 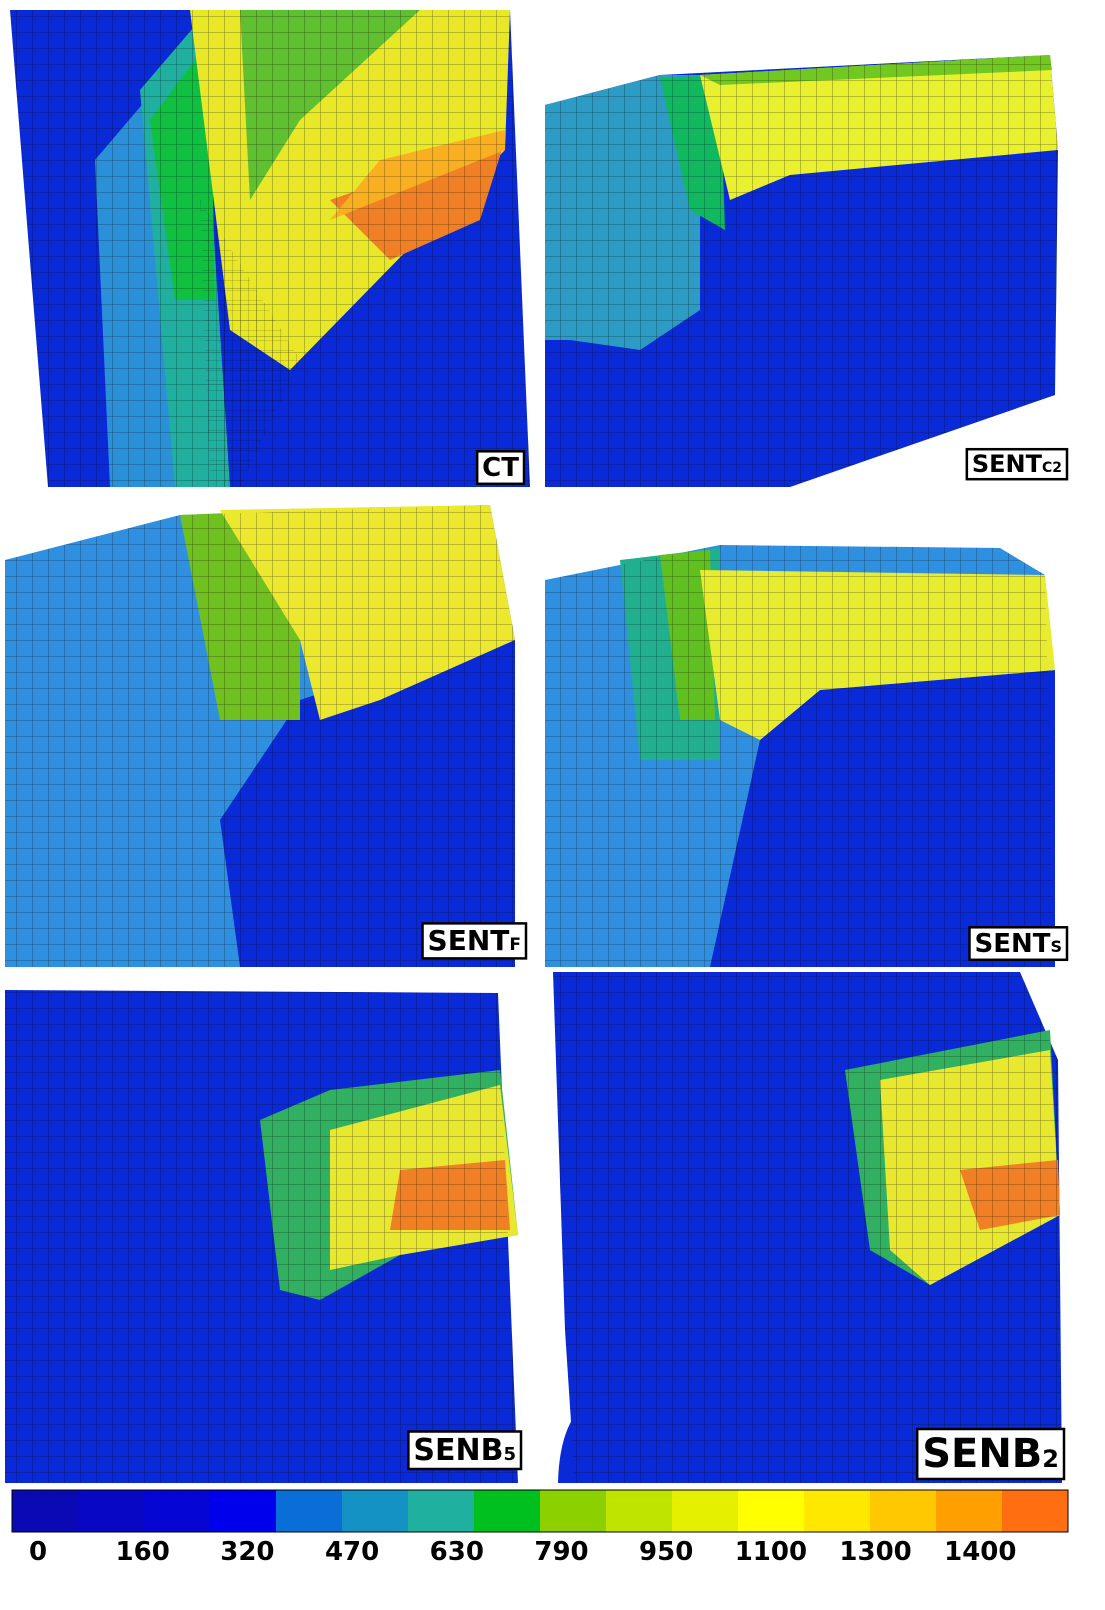 I want to click on panel-label: SENB5, so click(x=465, y=1450).